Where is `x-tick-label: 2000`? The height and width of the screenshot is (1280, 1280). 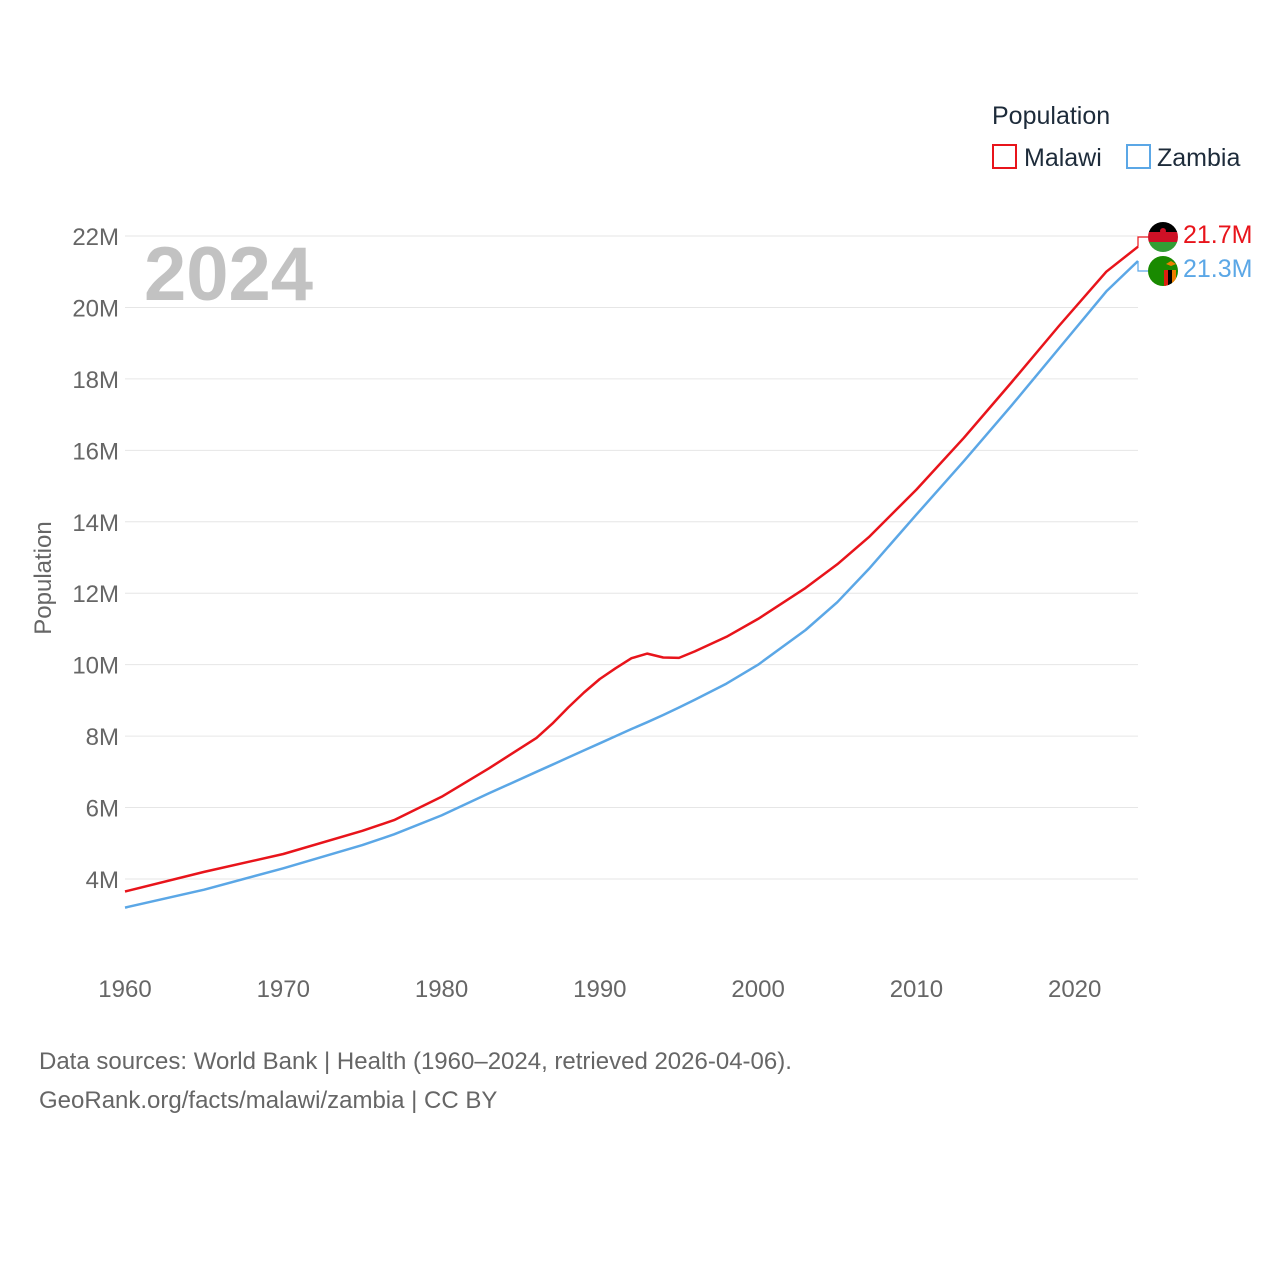 x-tick-label: 2000 is located at coordinates (757, 989).